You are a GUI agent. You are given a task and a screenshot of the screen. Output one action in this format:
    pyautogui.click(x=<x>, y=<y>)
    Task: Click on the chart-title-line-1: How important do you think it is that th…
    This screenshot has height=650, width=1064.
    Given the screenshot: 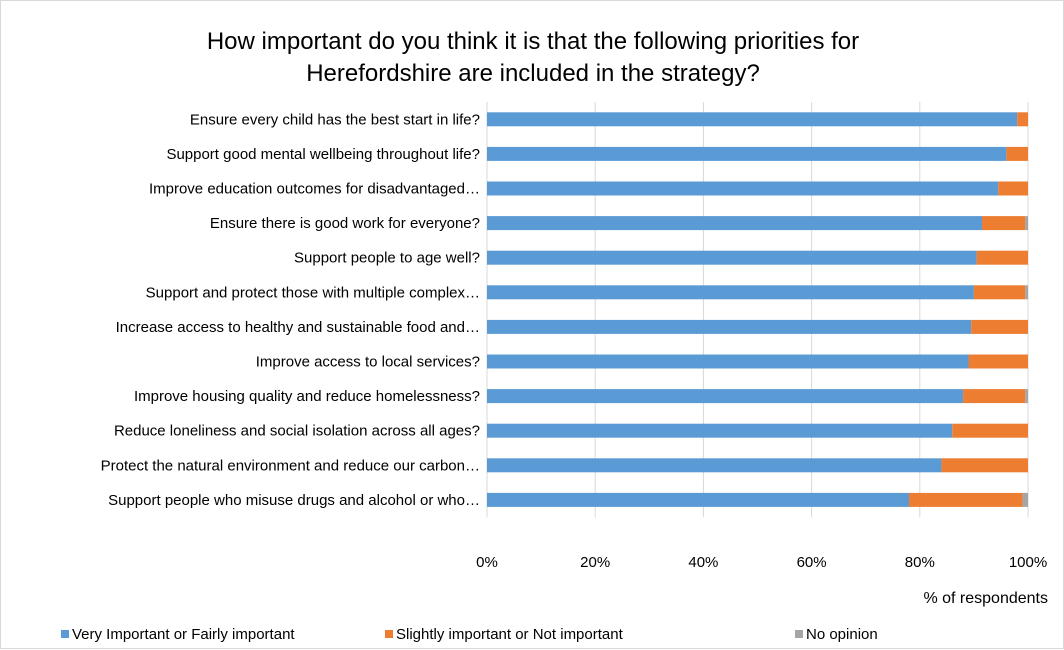 What is the action you would take?
    pyautogui.click(x=533, y=41)
    